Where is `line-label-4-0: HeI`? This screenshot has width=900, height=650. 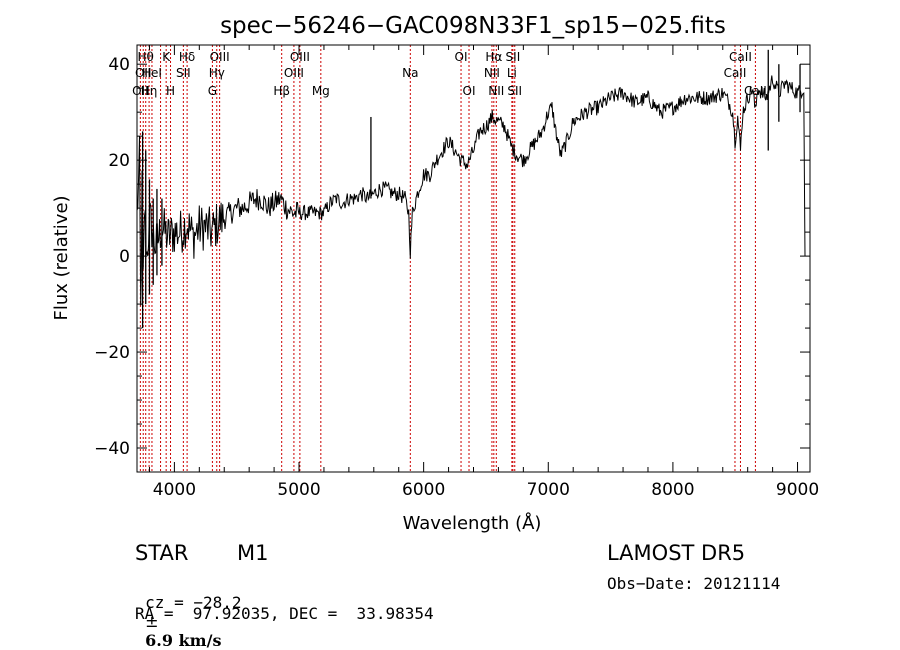 line-label-4-0: HeI is located at coordinates (152, 73).